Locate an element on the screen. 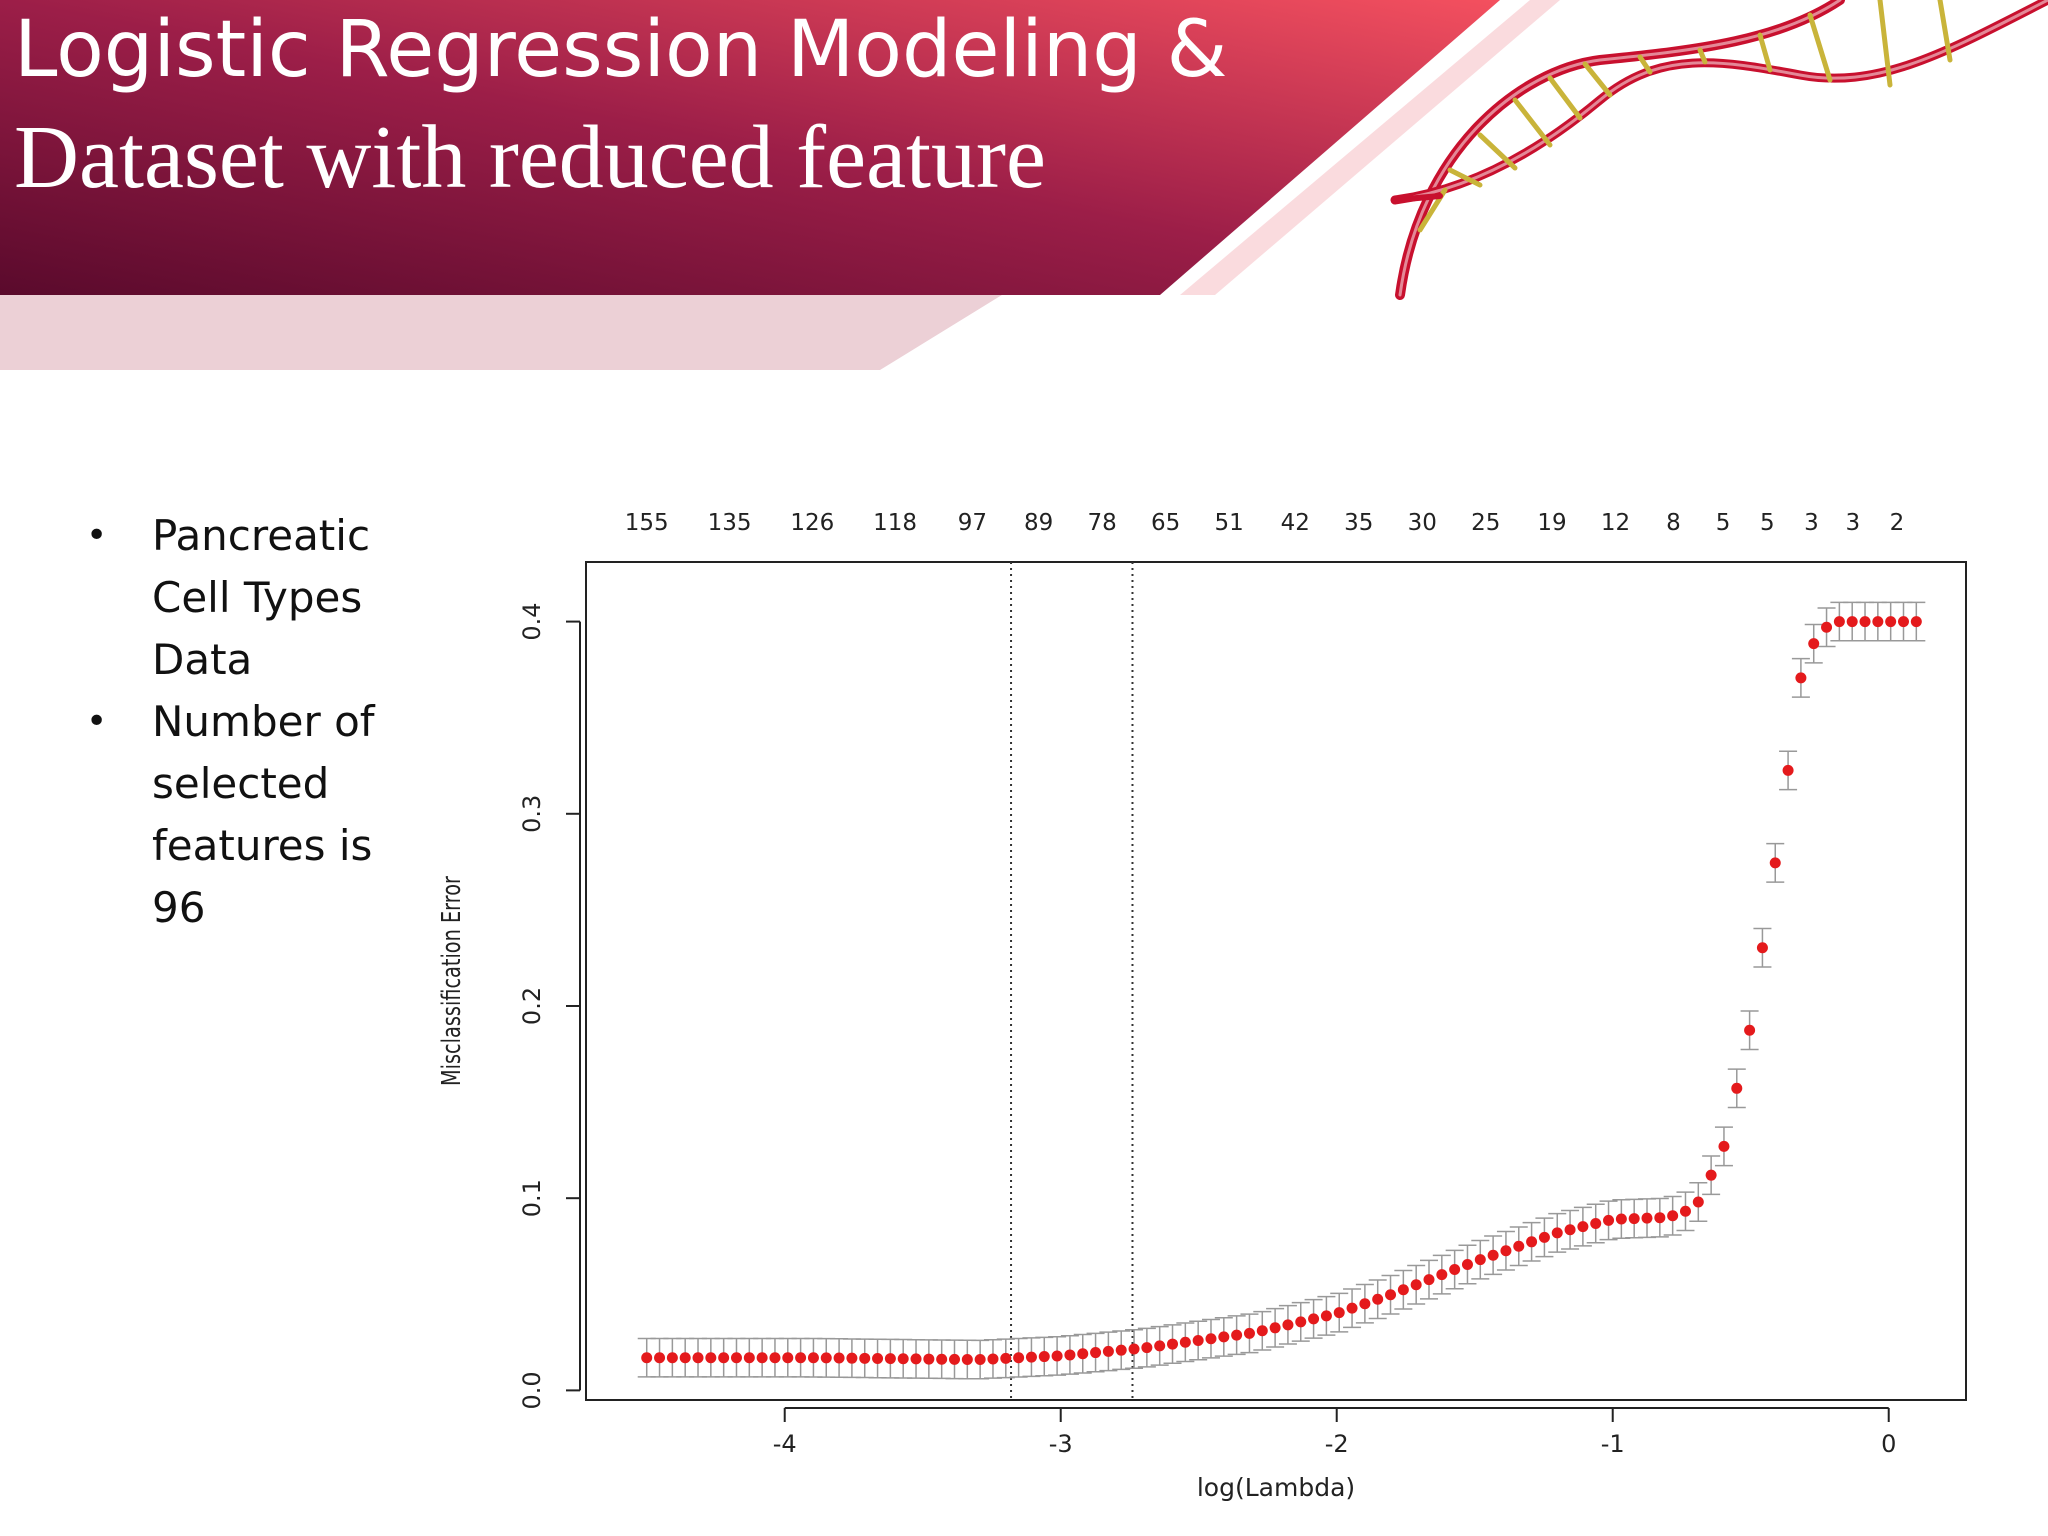 The width and height of the screenshot is (2048, 1536). slide-title-line-2: Dataset with reduced feature is located at coordinates (530, 157).